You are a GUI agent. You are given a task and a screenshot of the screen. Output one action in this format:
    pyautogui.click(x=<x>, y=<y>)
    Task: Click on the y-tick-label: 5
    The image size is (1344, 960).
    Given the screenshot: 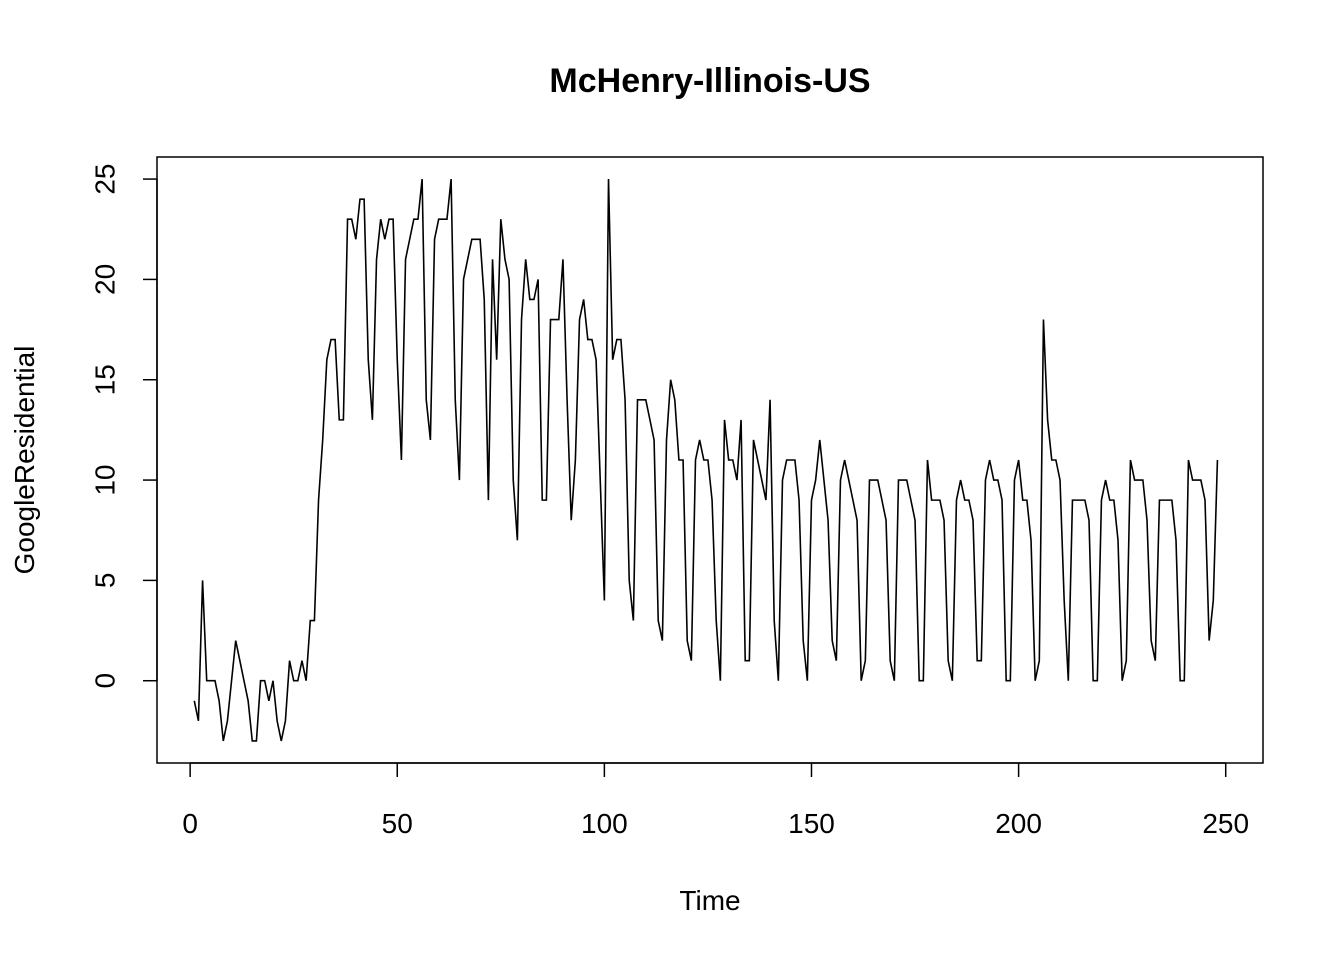 What is the action you would take?
    pyautogui.click(x=105, y=581)
    